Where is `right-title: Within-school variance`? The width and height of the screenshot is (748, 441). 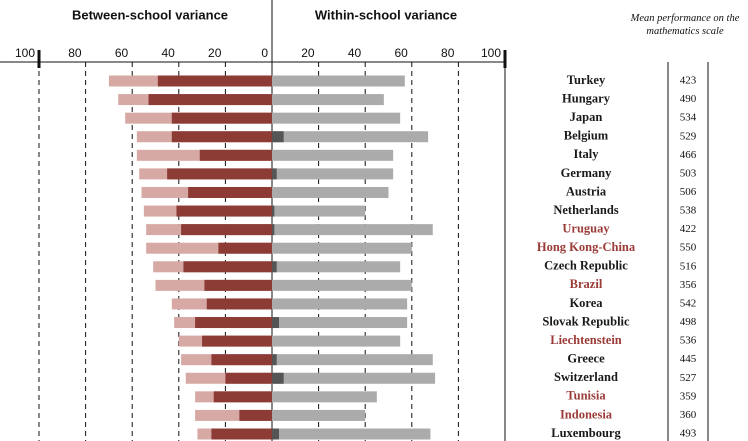 right-title: Within-school variance is located at coordinates (386, 14).